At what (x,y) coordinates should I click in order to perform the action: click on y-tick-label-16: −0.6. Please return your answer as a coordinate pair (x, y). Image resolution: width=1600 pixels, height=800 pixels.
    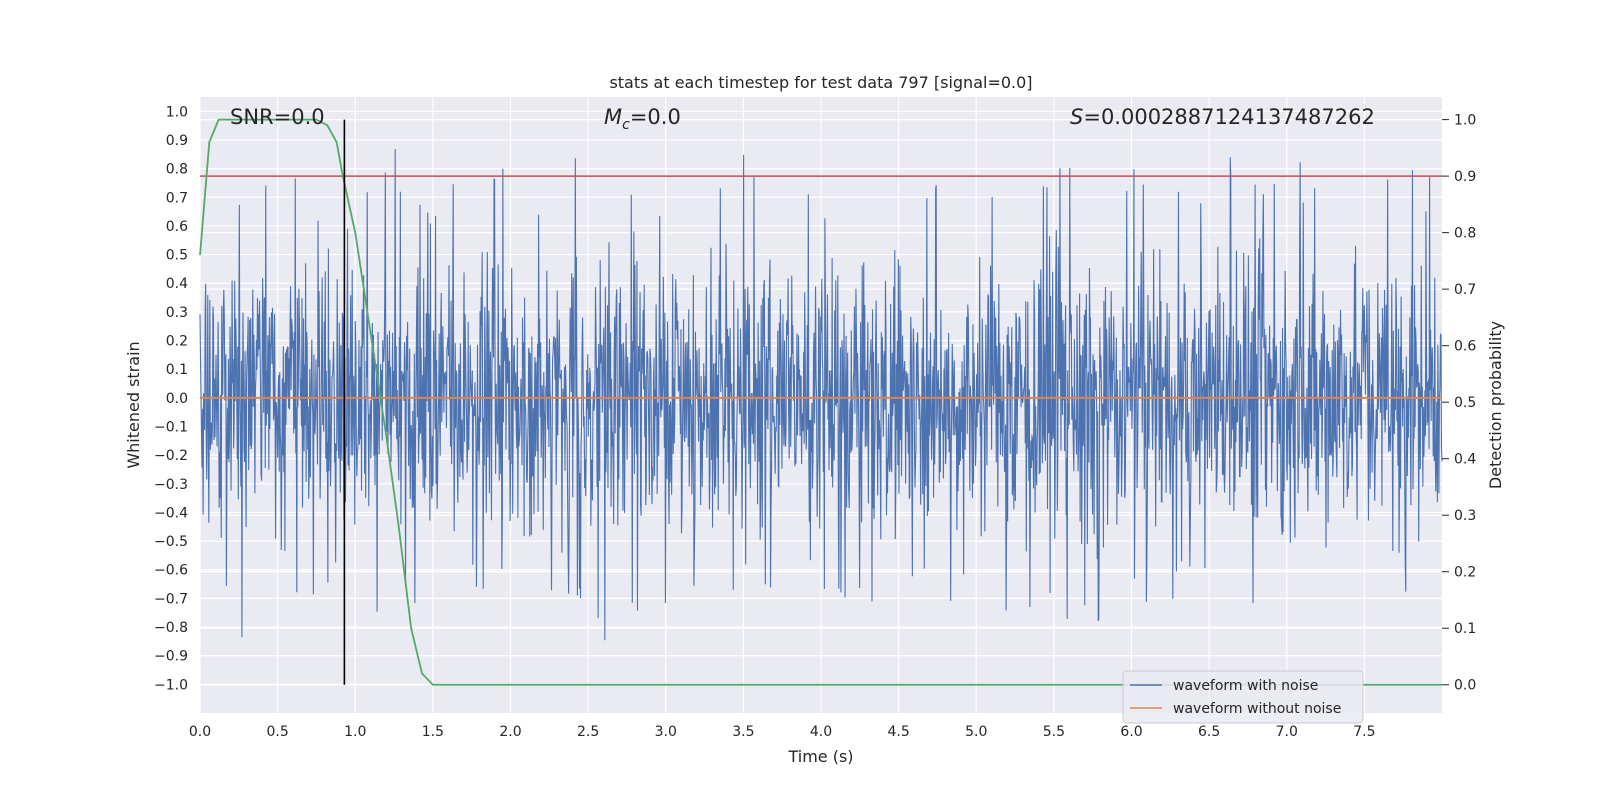
    Looking at the image, I should click on (171, 571).